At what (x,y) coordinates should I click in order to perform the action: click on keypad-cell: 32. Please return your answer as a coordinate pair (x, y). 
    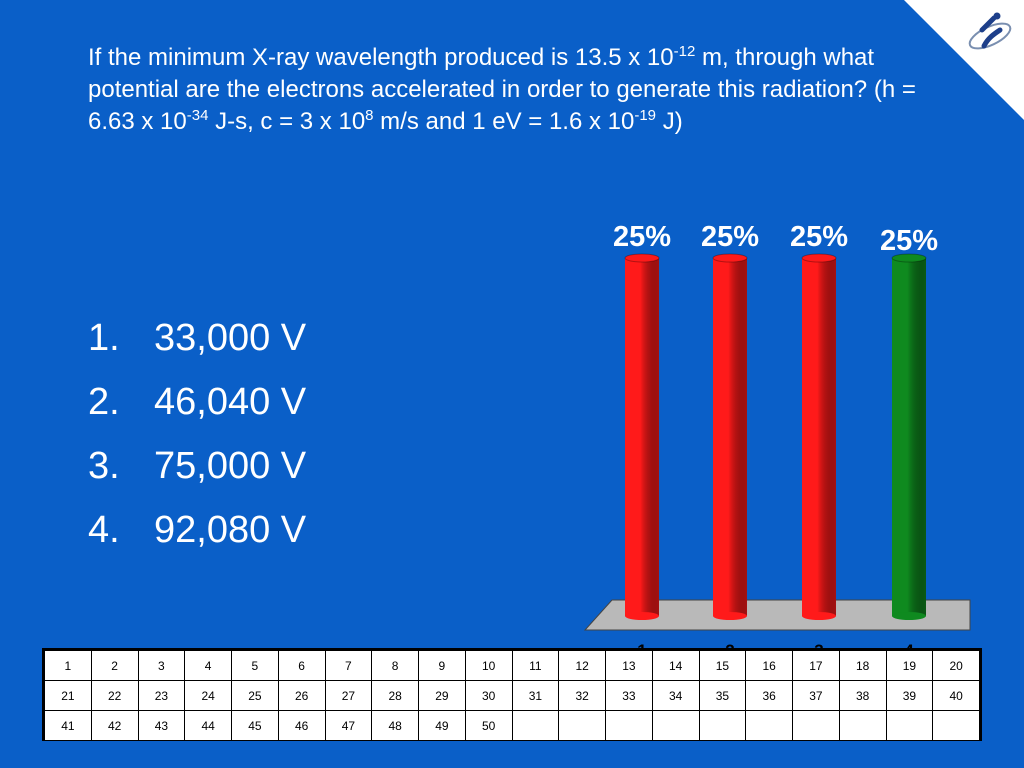
    Looking at the image, I should click on (582, 695).